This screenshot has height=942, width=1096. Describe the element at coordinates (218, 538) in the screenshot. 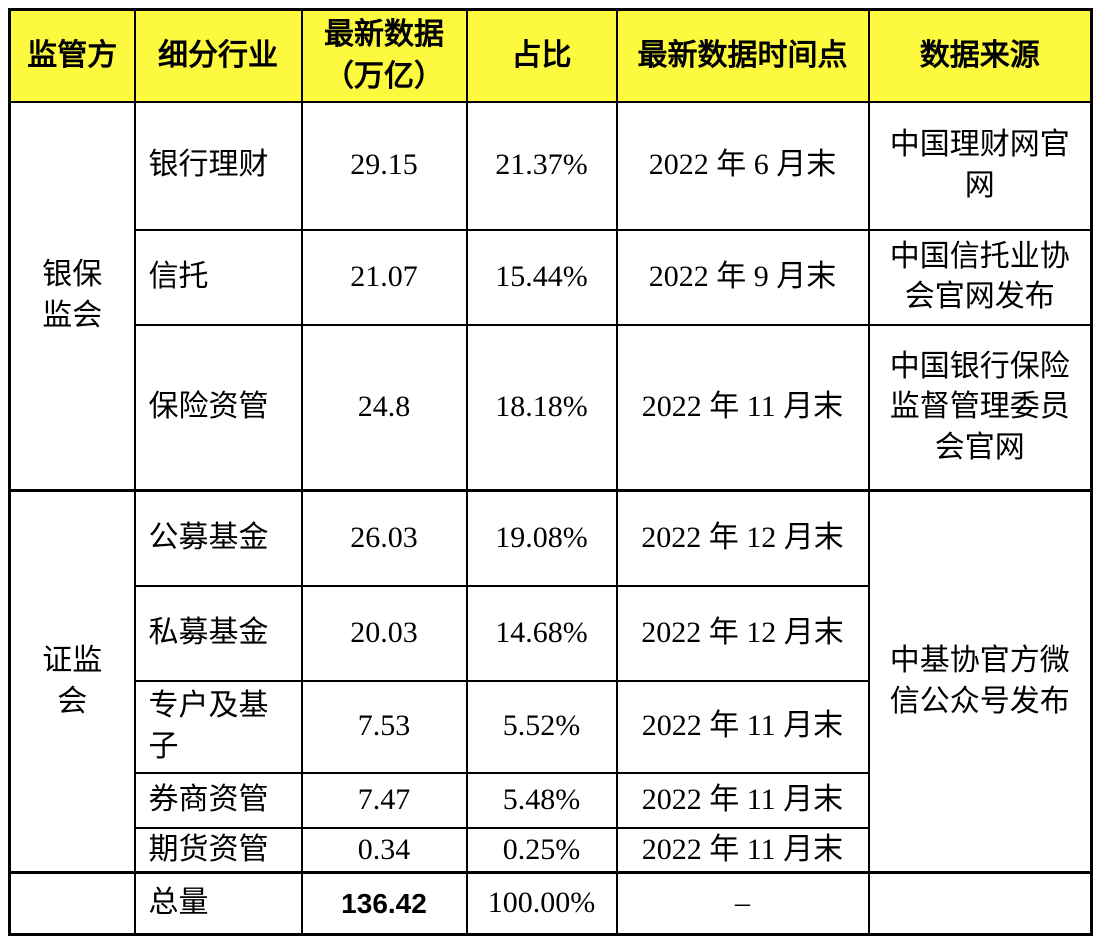

I see `cell-industry-public-funds: 公募基金` at that location.